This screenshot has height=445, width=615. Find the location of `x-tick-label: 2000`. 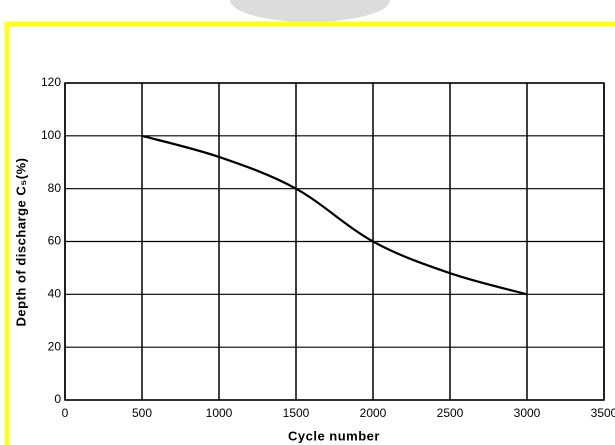

x-tick-label: 2000 is located at coordinates (373, 413).